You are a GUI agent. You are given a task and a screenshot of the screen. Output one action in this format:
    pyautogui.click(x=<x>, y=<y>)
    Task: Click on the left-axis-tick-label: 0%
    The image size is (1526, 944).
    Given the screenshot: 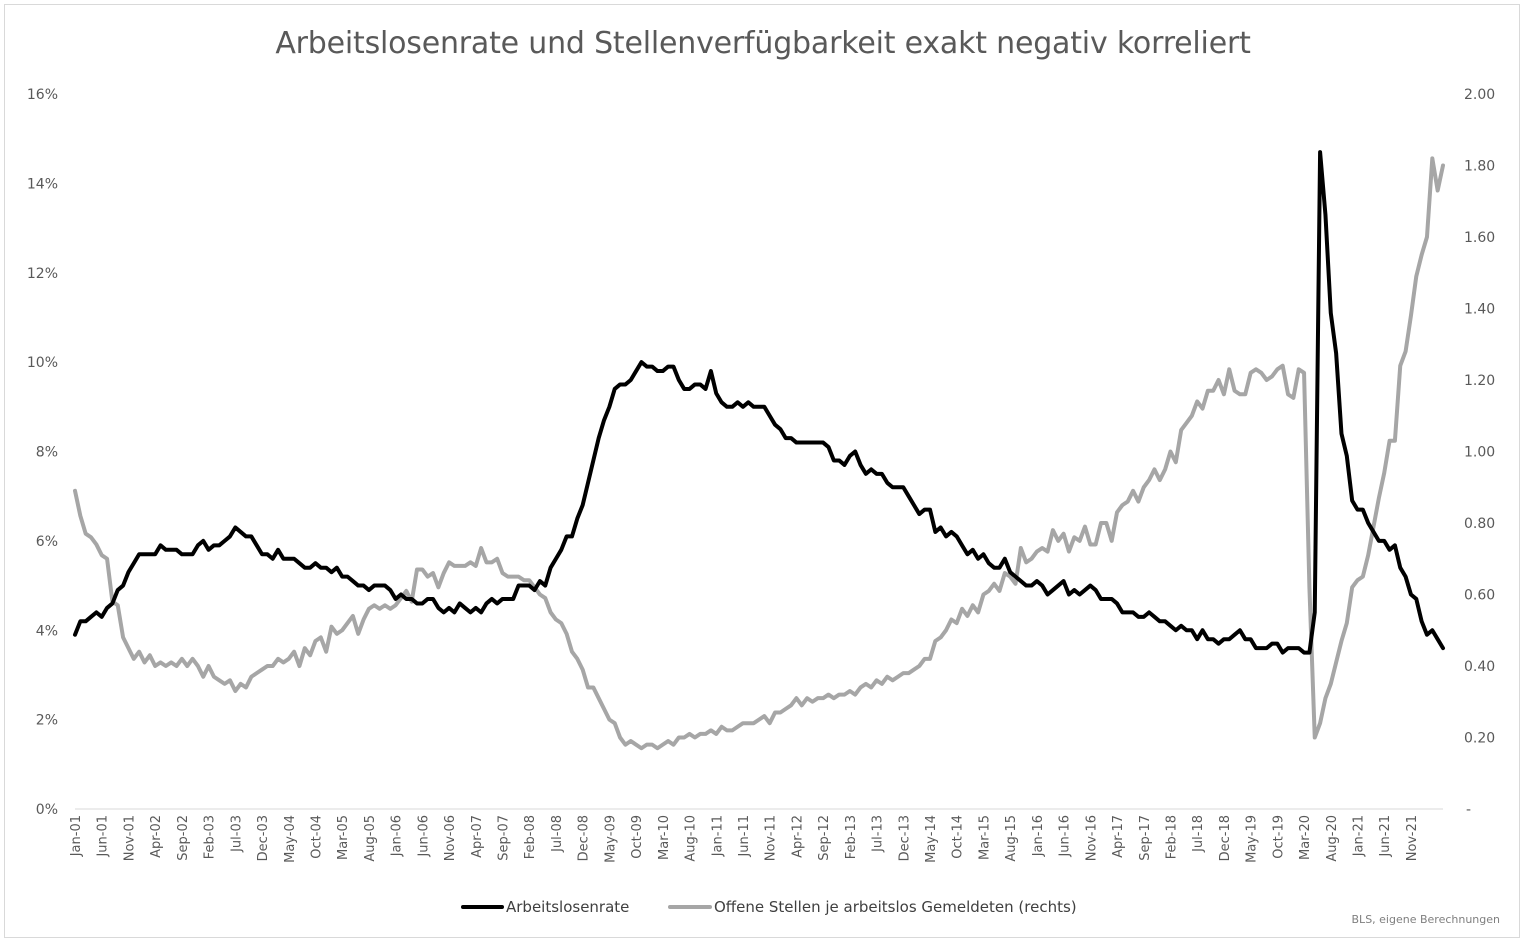 What is the action you would take?
    pyautogui.click(x=47, y=810)
    